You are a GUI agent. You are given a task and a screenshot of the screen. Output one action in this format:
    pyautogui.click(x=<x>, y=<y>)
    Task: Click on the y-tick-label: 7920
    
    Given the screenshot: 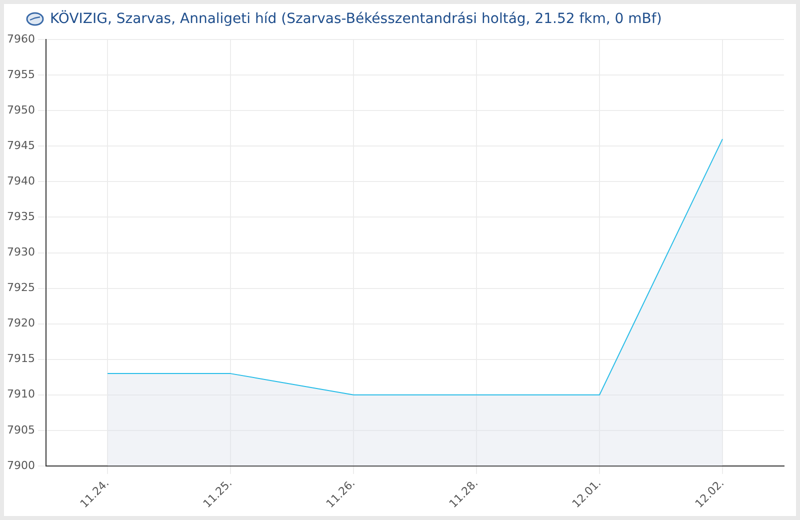 What is the action you would take?
    pyautogui.click(x=20, y=323)
    